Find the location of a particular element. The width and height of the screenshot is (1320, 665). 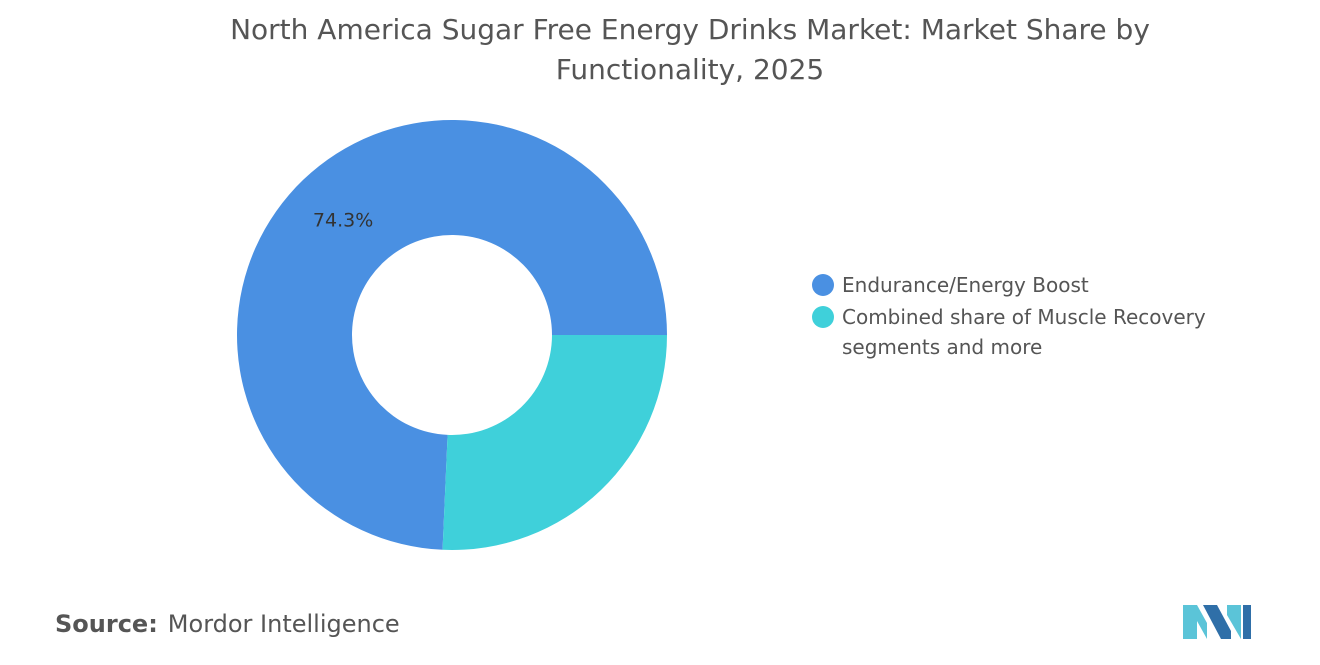

source-label: Source: is located at coordinates (106, 624).